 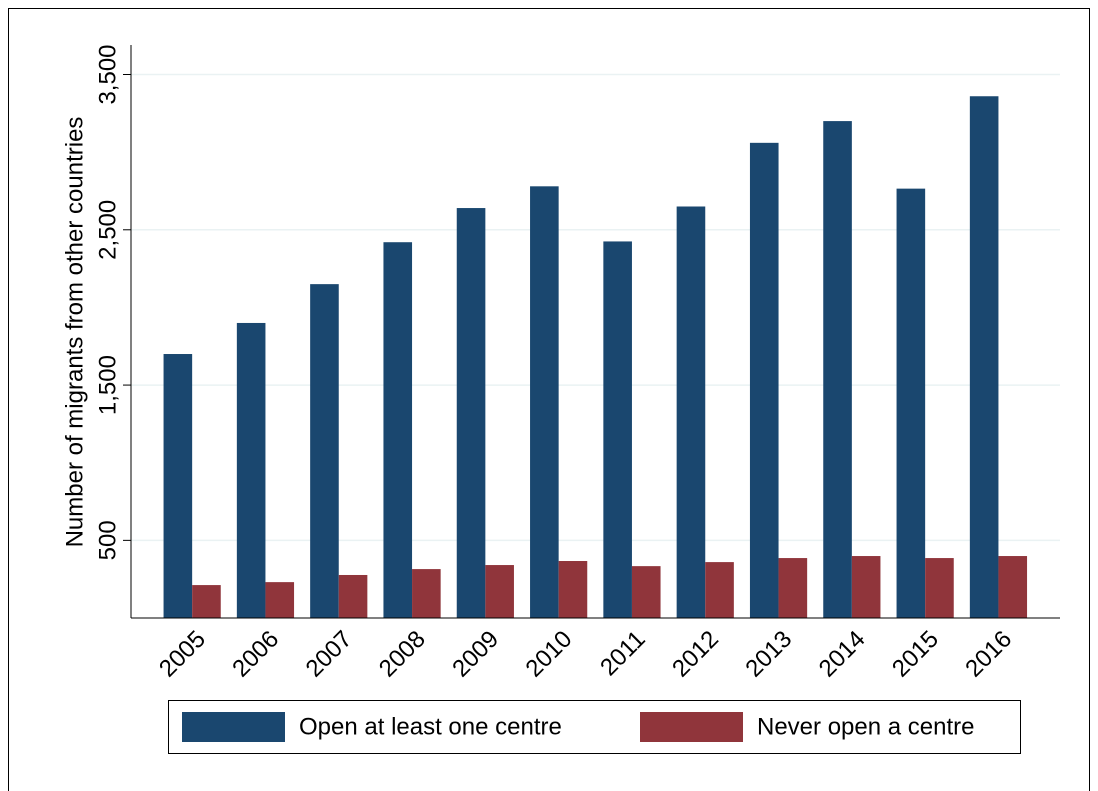 What do you see at coordinates (915, 654) in the screenshot?
I see `x-tick-label: 2015` at bounding box center [915, 654].